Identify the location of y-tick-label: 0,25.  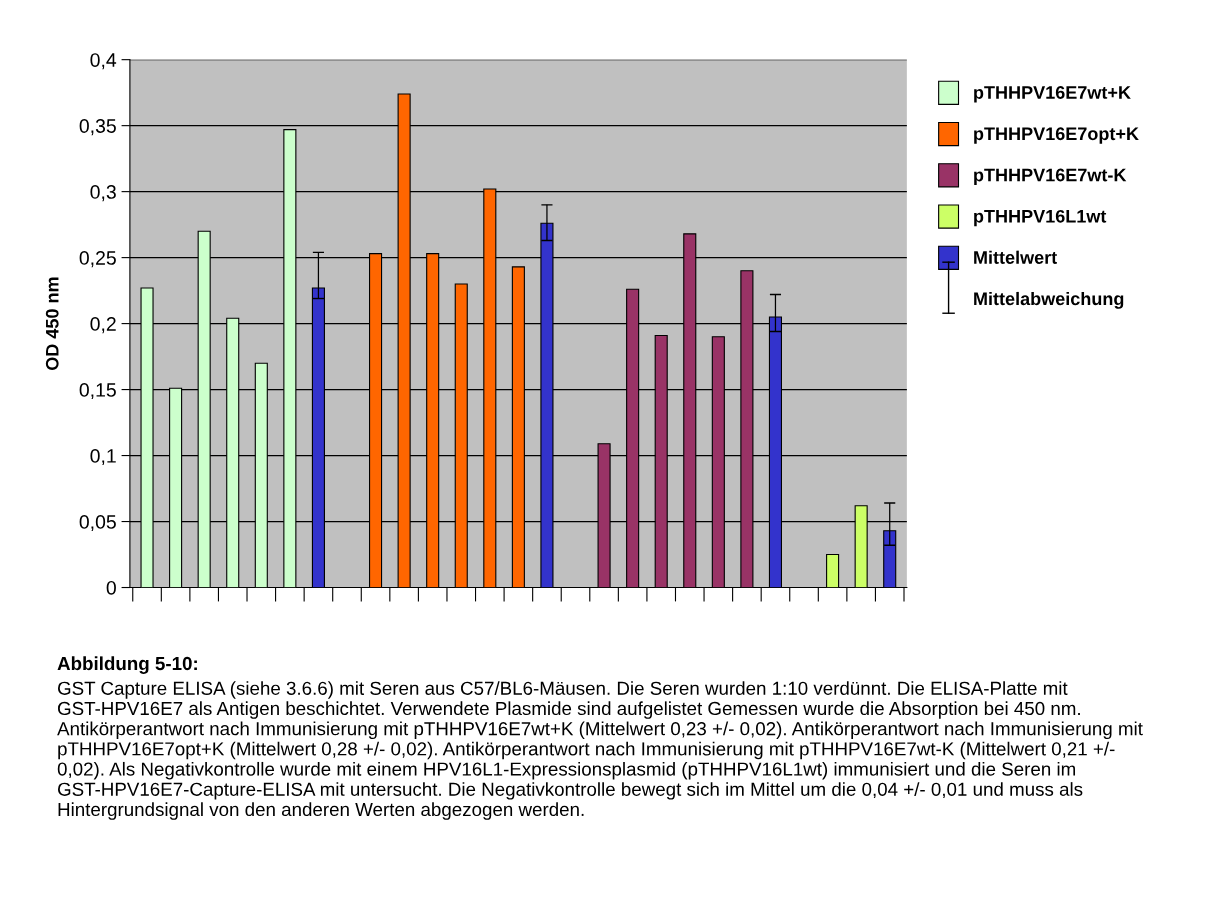
(97, 259).